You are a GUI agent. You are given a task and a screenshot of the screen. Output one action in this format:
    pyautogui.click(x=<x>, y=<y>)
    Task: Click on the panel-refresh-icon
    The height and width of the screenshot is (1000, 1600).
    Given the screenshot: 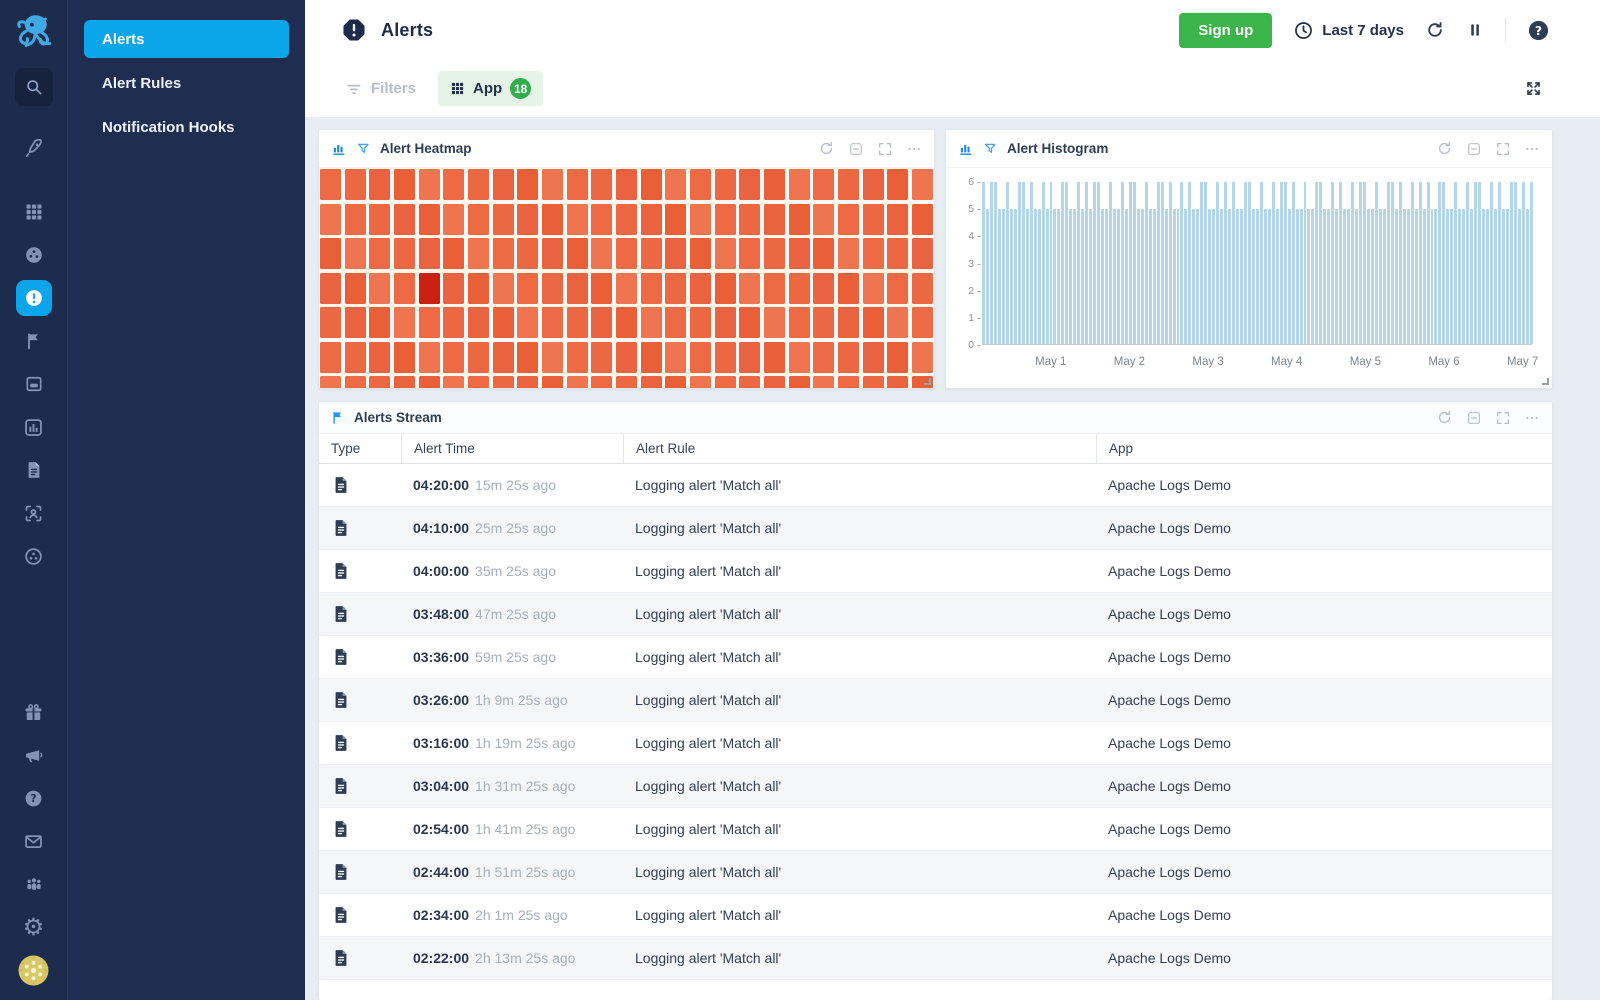 What is the action you would take?
    pyautogui.click(x=1444, y=417)
    